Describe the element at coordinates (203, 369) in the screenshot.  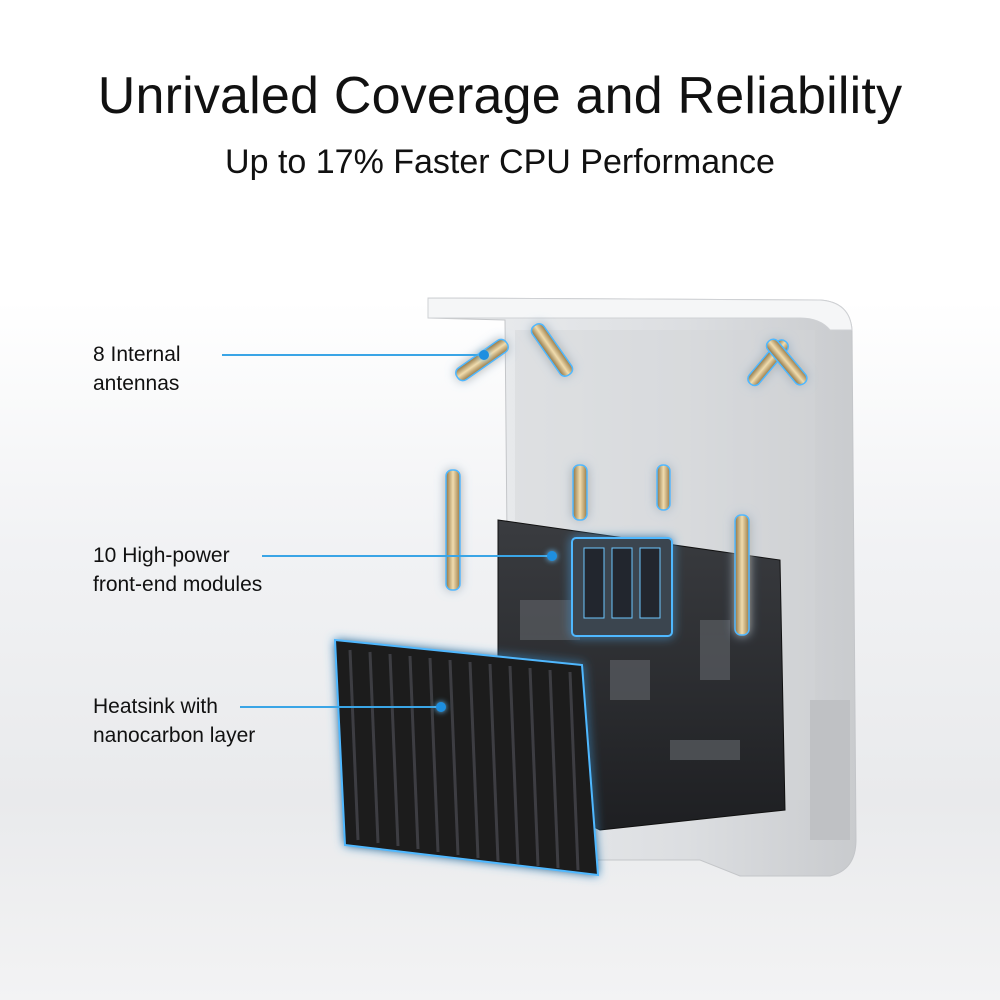
I see `callout-antennas: 8 Internal antennas` at that location.